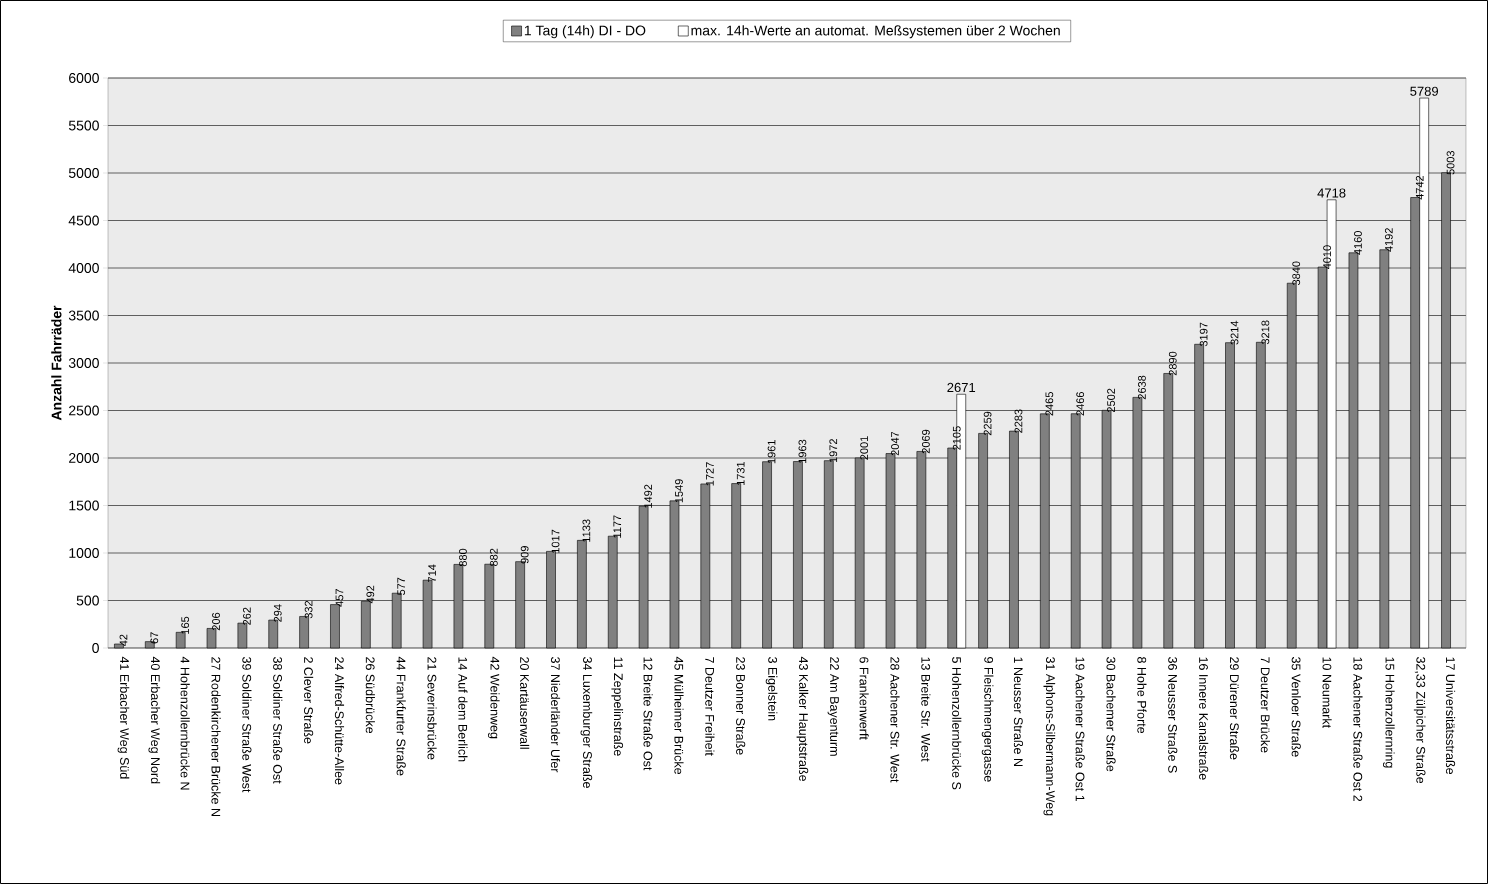 This screenshot has width=1488, height=884. I want to click on data-label: 1492, so click(648, 496).